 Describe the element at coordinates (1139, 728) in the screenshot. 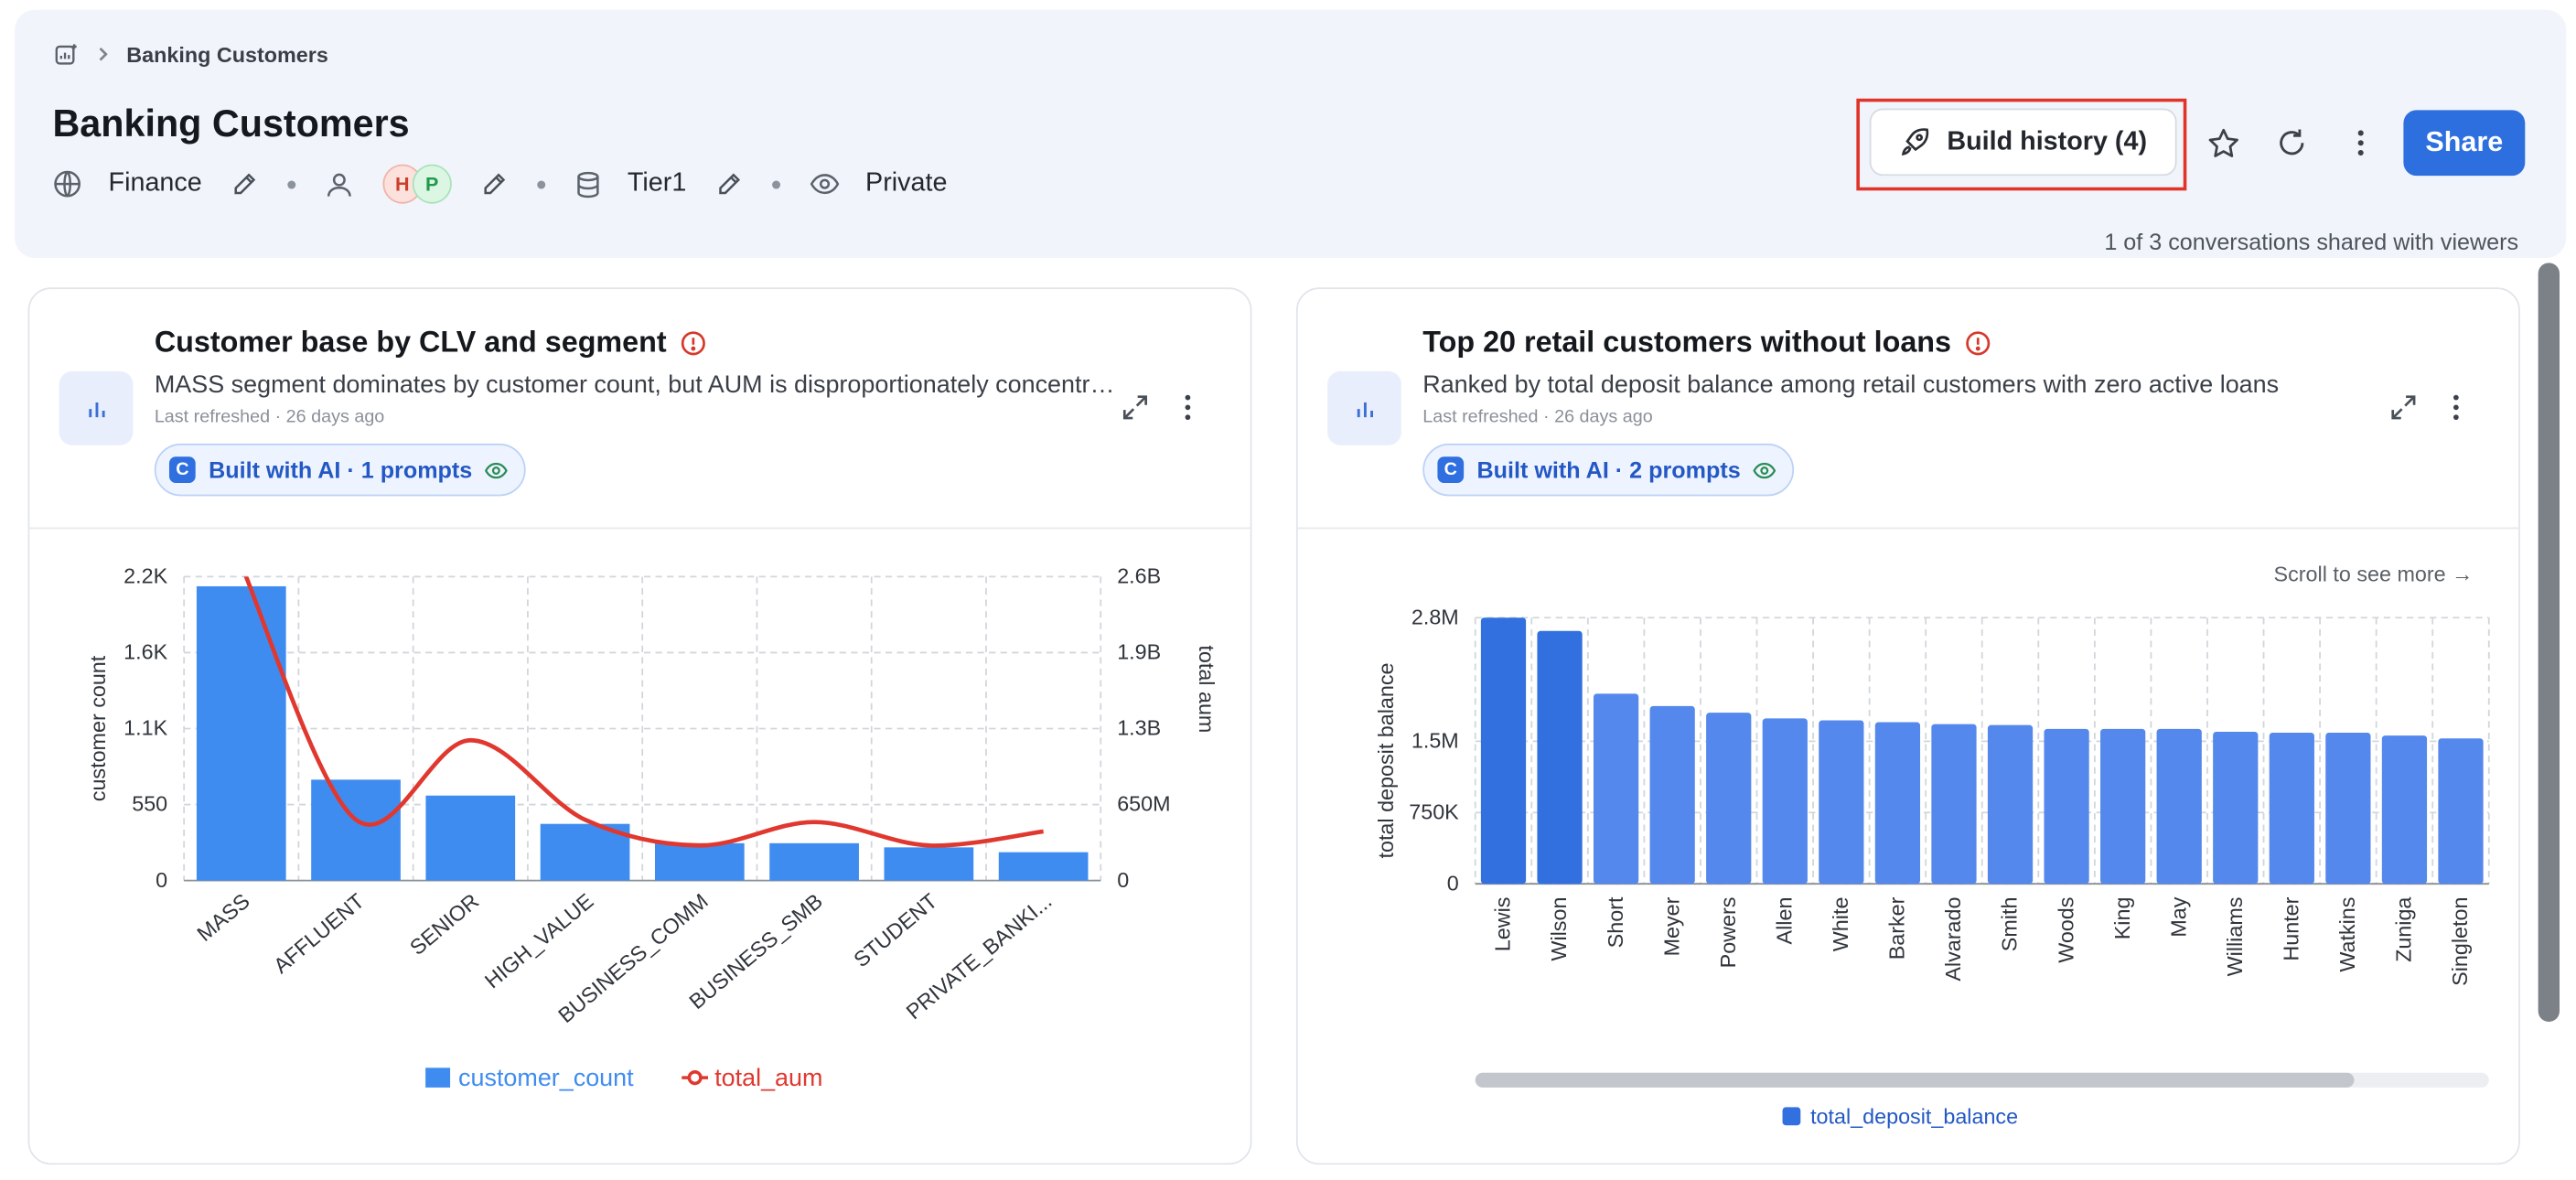

I see `y2-tick-label: 1.3B` at that location.